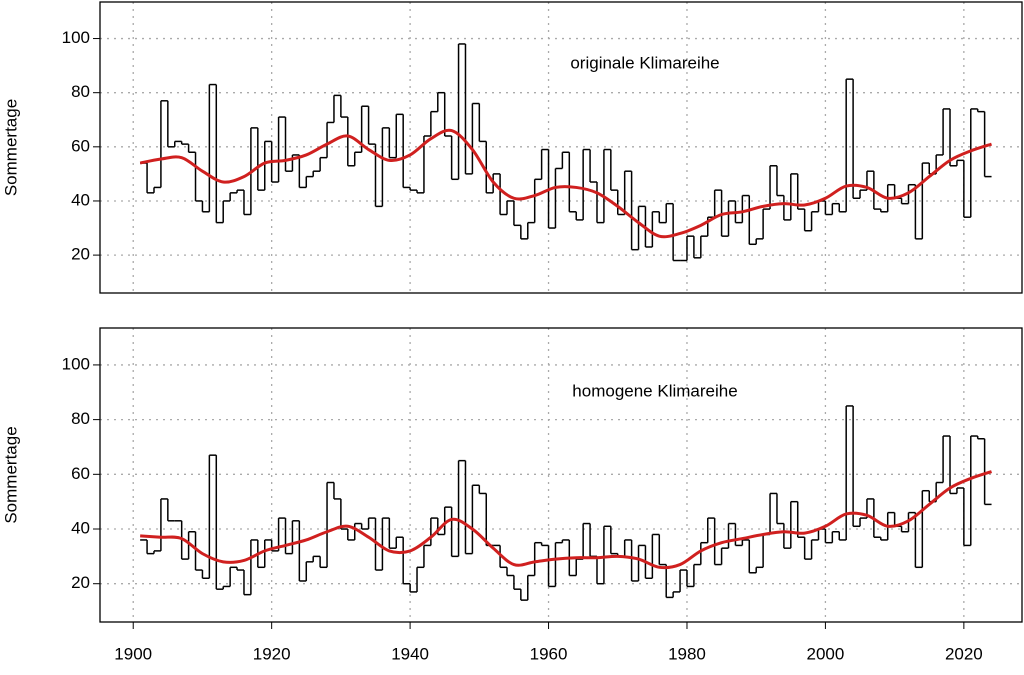 The image size is (1024, 675). I want to click on x-tick-label: 2020, so click(964, 653).